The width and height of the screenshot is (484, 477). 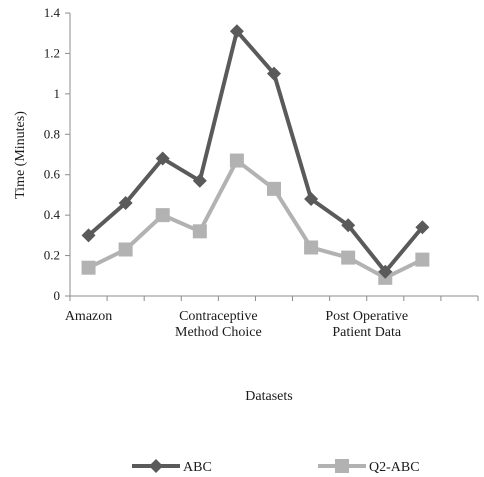 I want to click on y-tick-label: 0.2, so click(x=52, y=255).